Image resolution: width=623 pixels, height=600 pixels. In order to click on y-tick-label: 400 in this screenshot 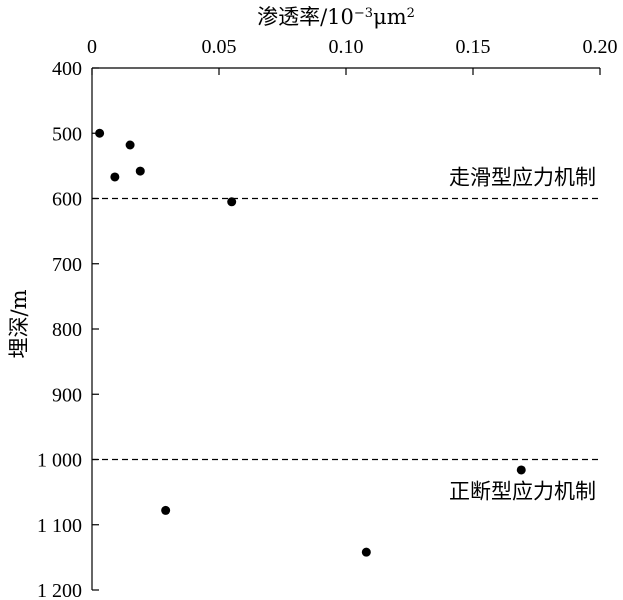, I will do `click(67, 69)`.